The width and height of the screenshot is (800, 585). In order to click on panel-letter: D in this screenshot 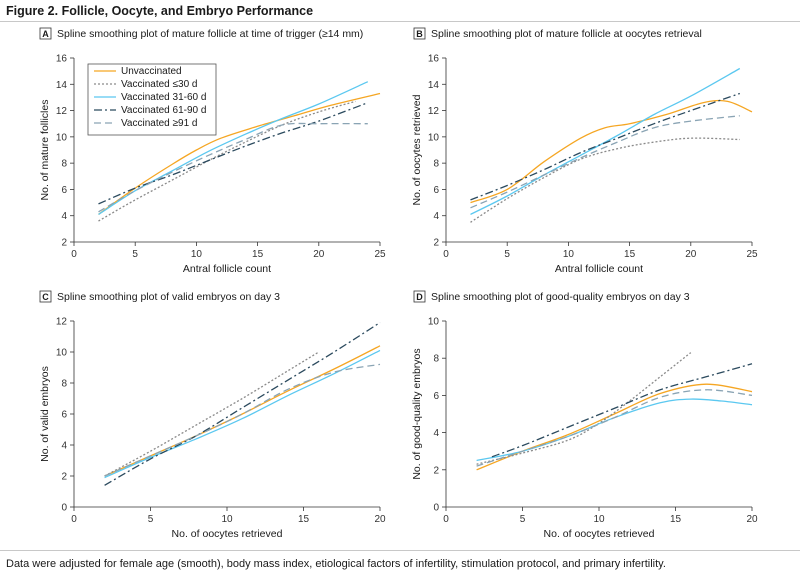, I will do `click(419, 297)`.